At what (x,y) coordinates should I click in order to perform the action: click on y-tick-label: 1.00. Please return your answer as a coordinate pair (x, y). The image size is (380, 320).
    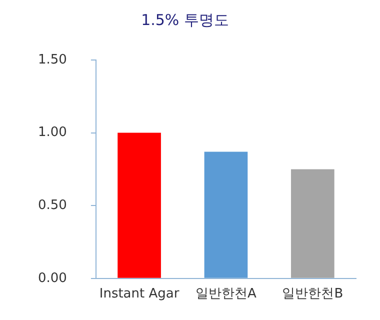
    Looking at the image, I should click on (52, 132).